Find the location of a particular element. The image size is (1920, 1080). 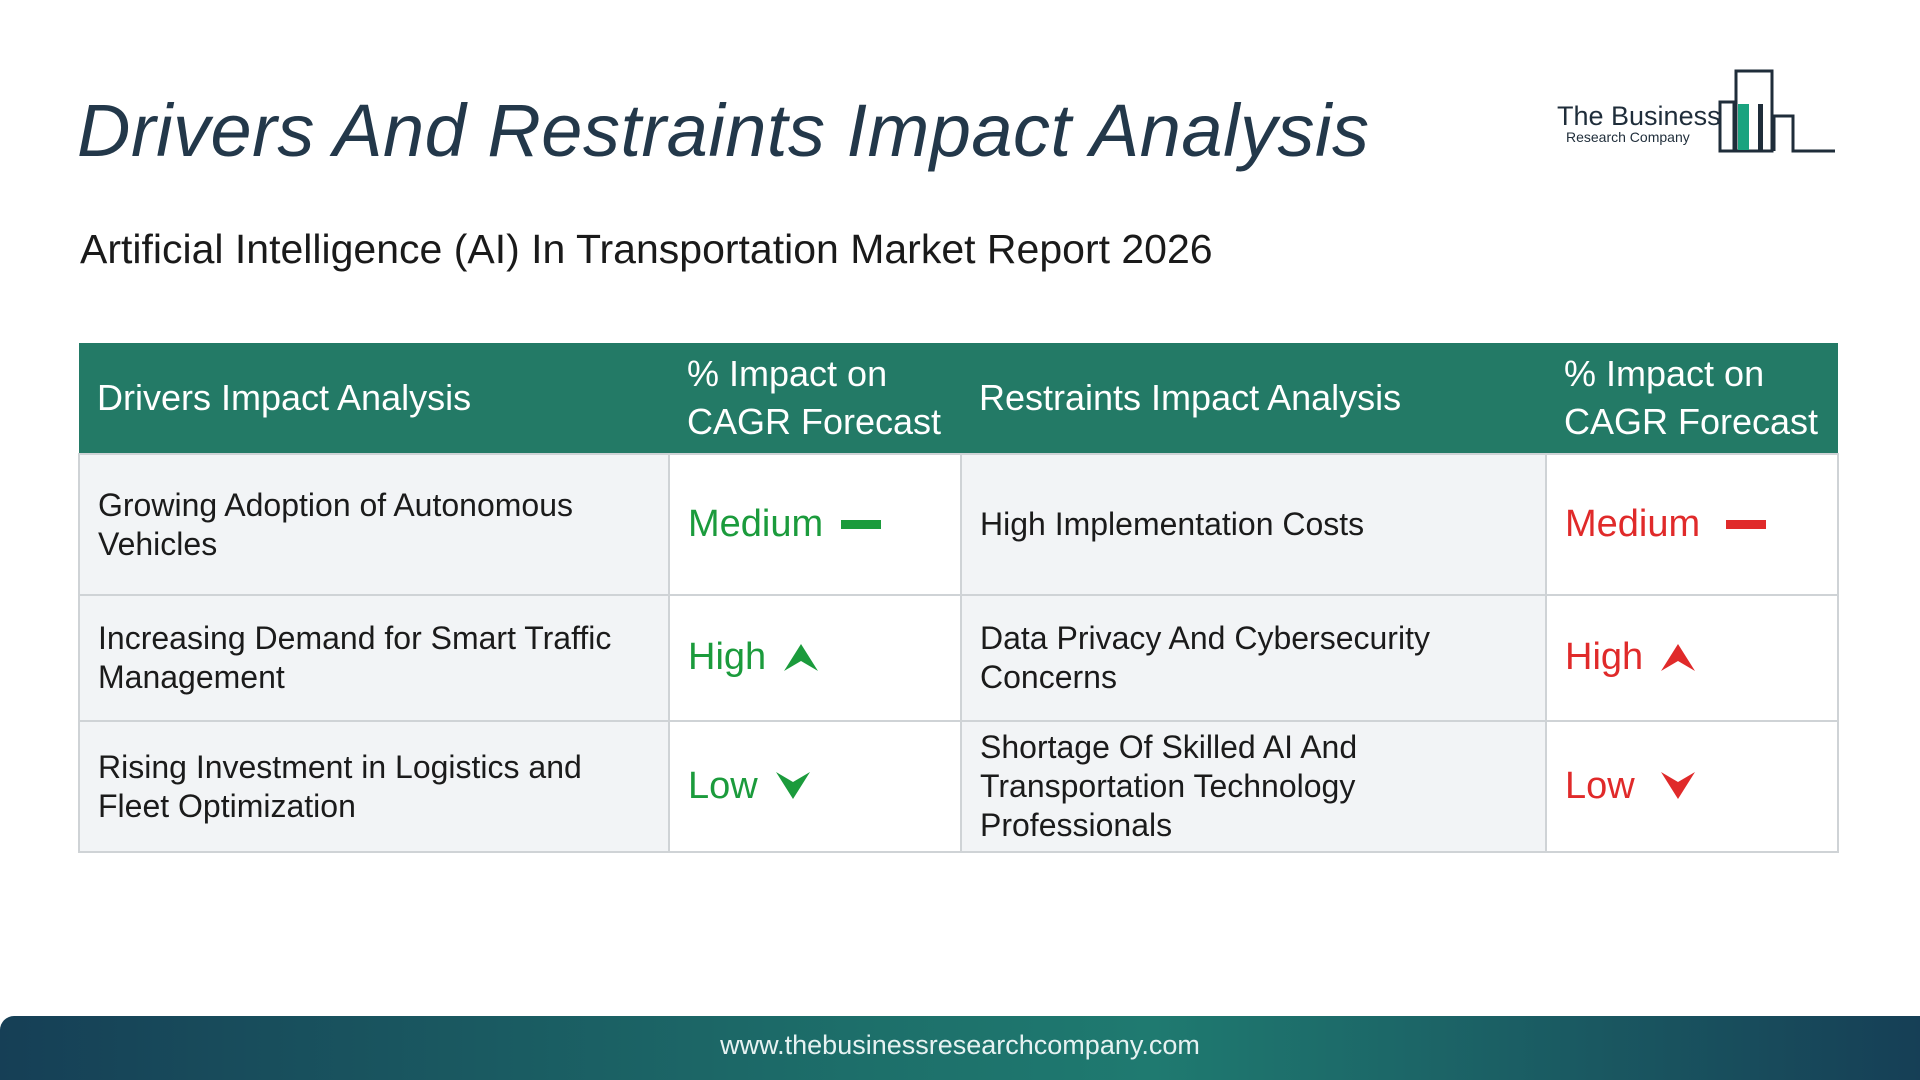

restraint-impact-cell: High is located at coordinates (1692, 658).